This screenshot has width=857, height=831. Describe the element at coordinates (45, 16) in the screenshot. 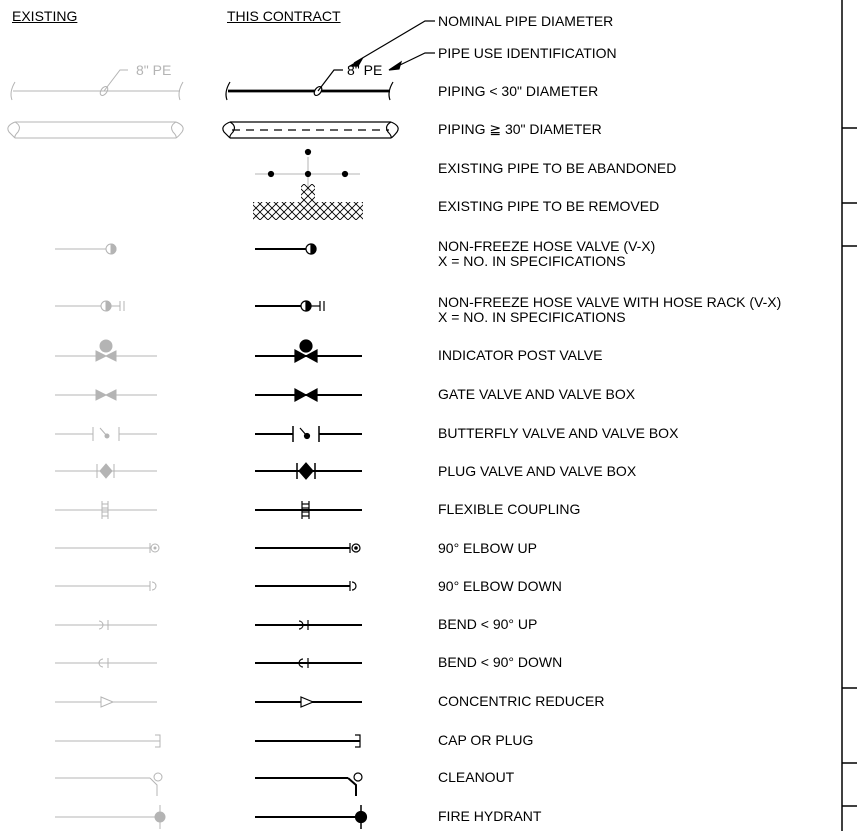

I see `existing-column-header: EXISTING` at that location.